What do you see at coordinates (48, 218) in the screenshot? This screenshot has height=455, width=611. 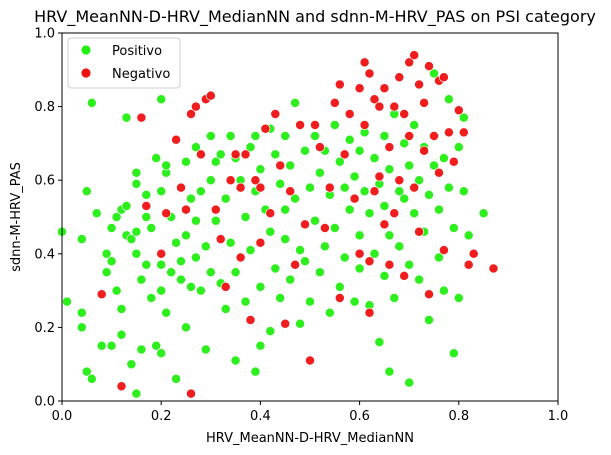 I see `y-axis: 0.0 0.2 0.4 0.6 0.8 1.0` at bounding box center [48, 218].